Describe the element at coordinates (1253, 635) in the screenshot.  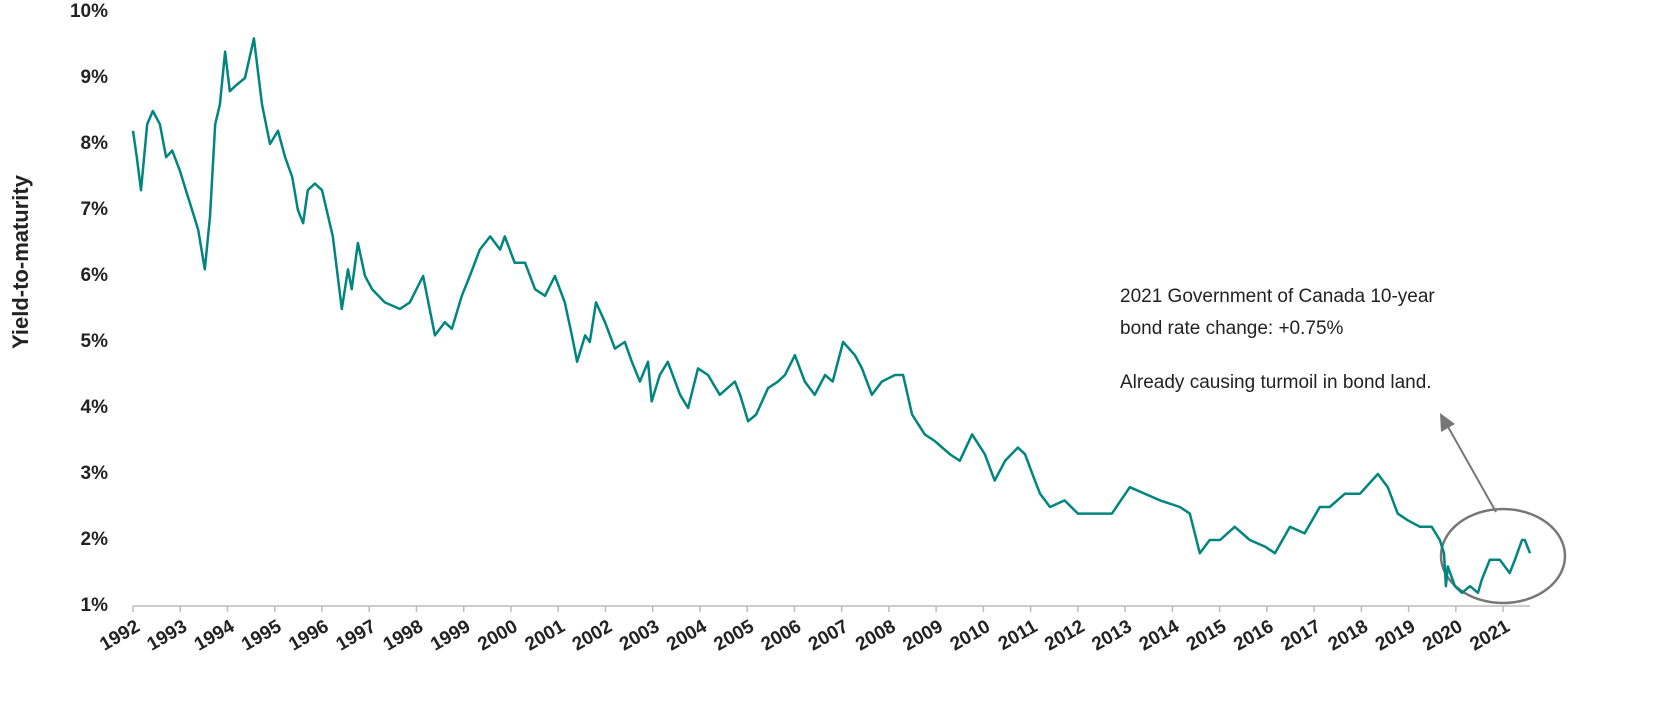
I see `x-tick-label: 2016` at that location.